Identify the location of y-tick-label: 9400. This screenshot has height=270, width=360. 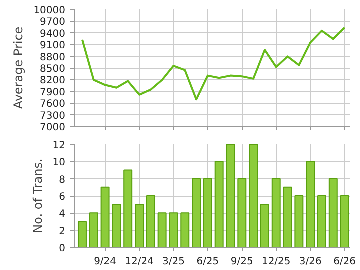
(53, 34).